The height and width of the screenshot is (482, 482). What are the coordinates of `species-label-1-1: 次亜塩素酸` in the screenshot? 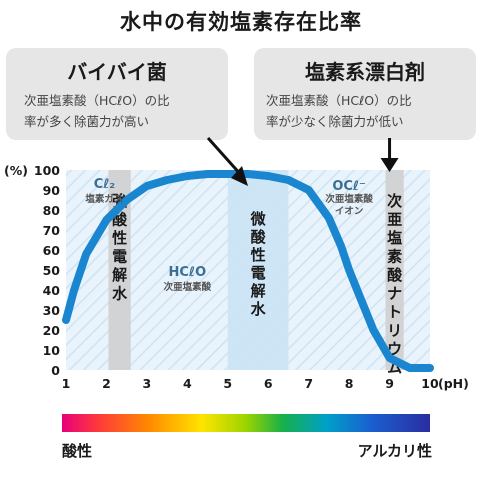 It's located at (188, 287).